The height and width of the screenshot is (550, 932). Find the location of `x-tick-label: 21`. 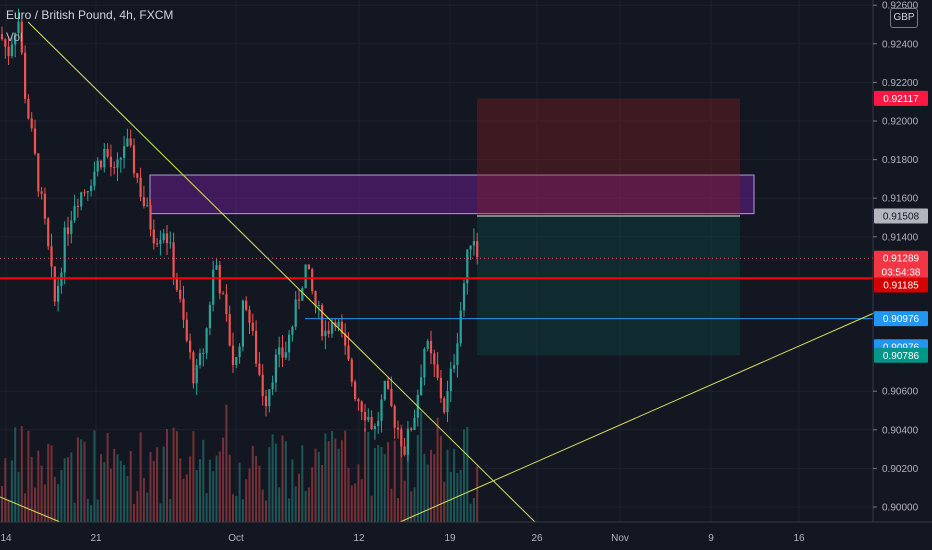

x-tick-label: 21 is located at coordinates (96, 538).